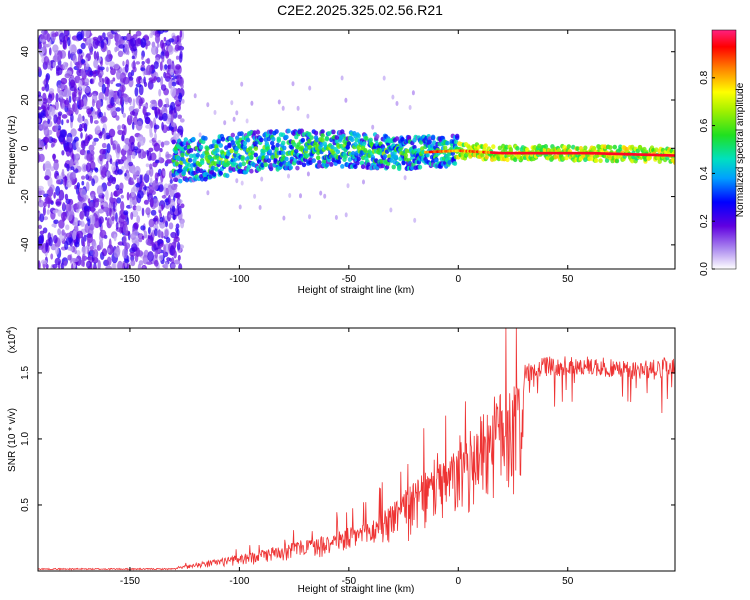 The height and width of the screenshot is (600, 750). I want to click on snr-x-tick-label: 50, so click(568, 581).